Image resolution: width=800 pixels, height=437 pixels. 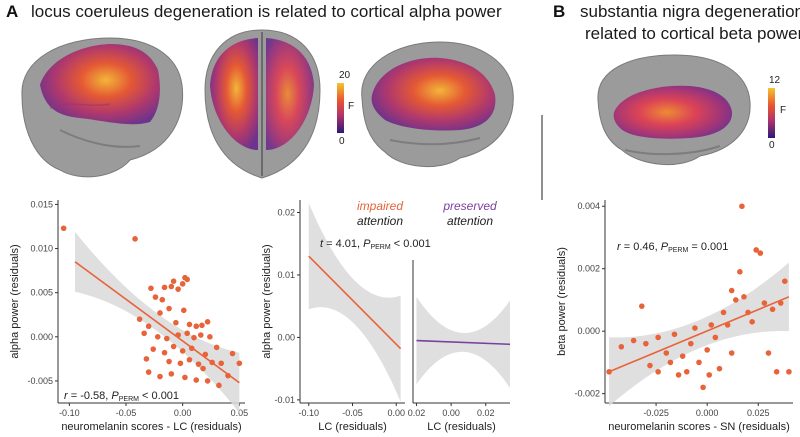 I want to click on brain-sn-lateral, so click(x=674, y=110).